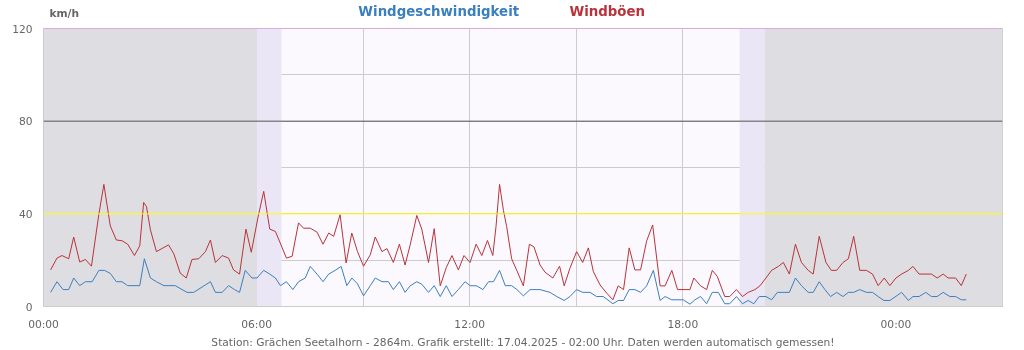 Image resolution: width=1024 pixels, height=350 pixels. What do you see at coordinates (470, 324) in the screenshot?
I see `x-tick-label: 12:00` at bounding box center [470, 324].